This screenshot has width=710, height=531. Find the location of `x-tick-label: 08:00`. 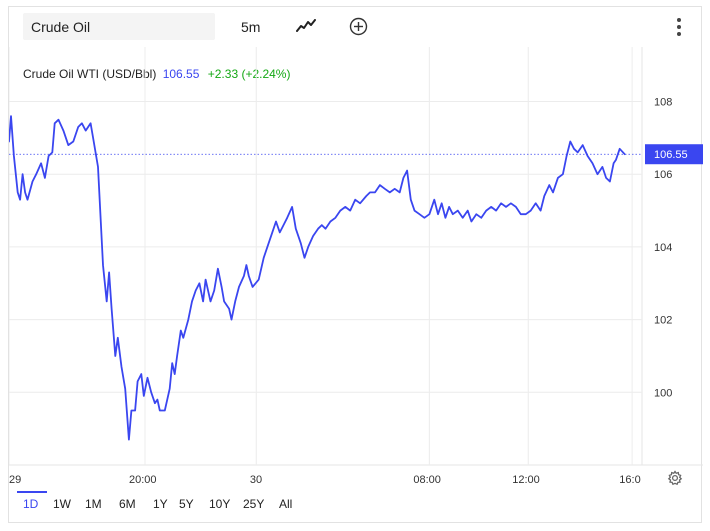

x-tick-label: 08:00 is located at coordinates (427, 480).